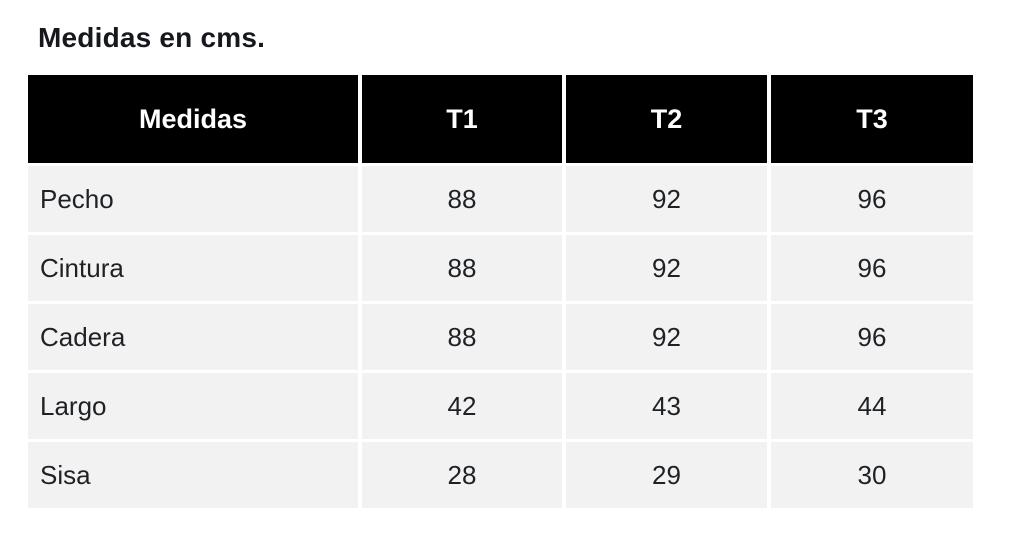  What do you see at coordinates (193, 337) in the screenshot?
I see `row-label-cadera: Cadera` at bounding box center [193, 337].